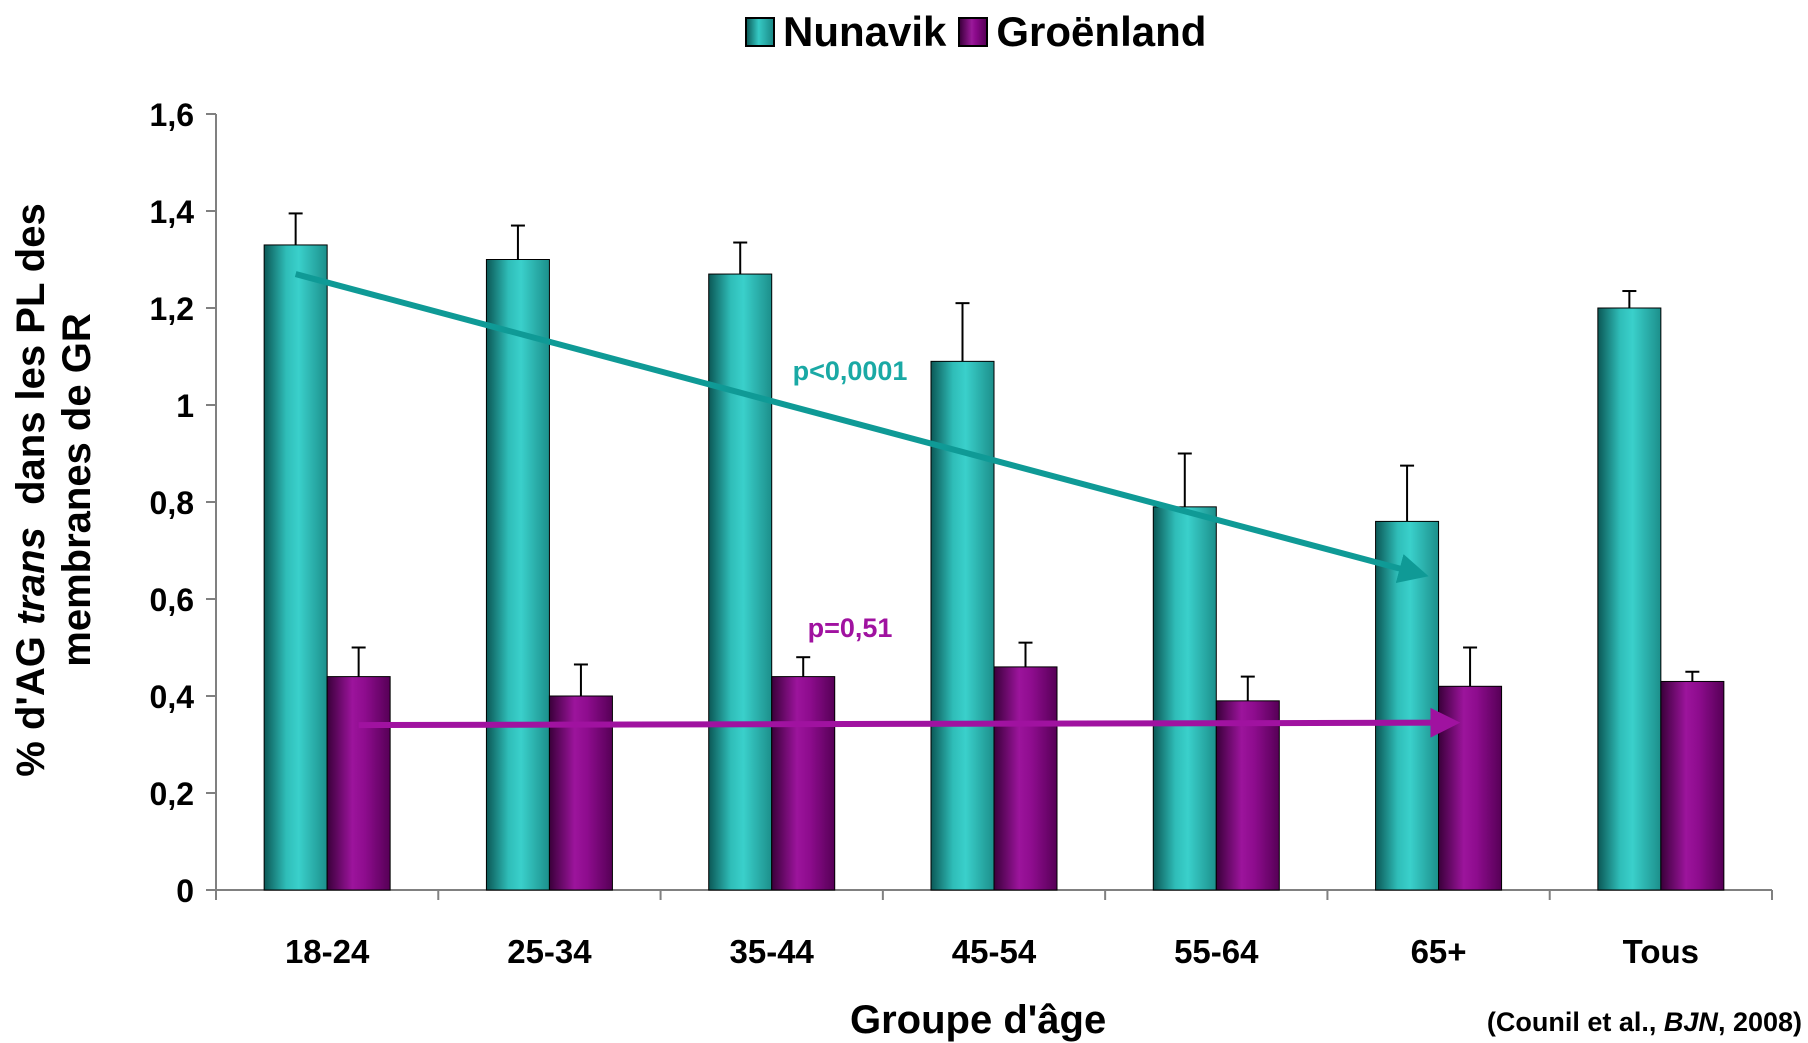  Describe the element at coordinates (185, 891) in the screenshot. I see `y-tick-label: 0` at that location.